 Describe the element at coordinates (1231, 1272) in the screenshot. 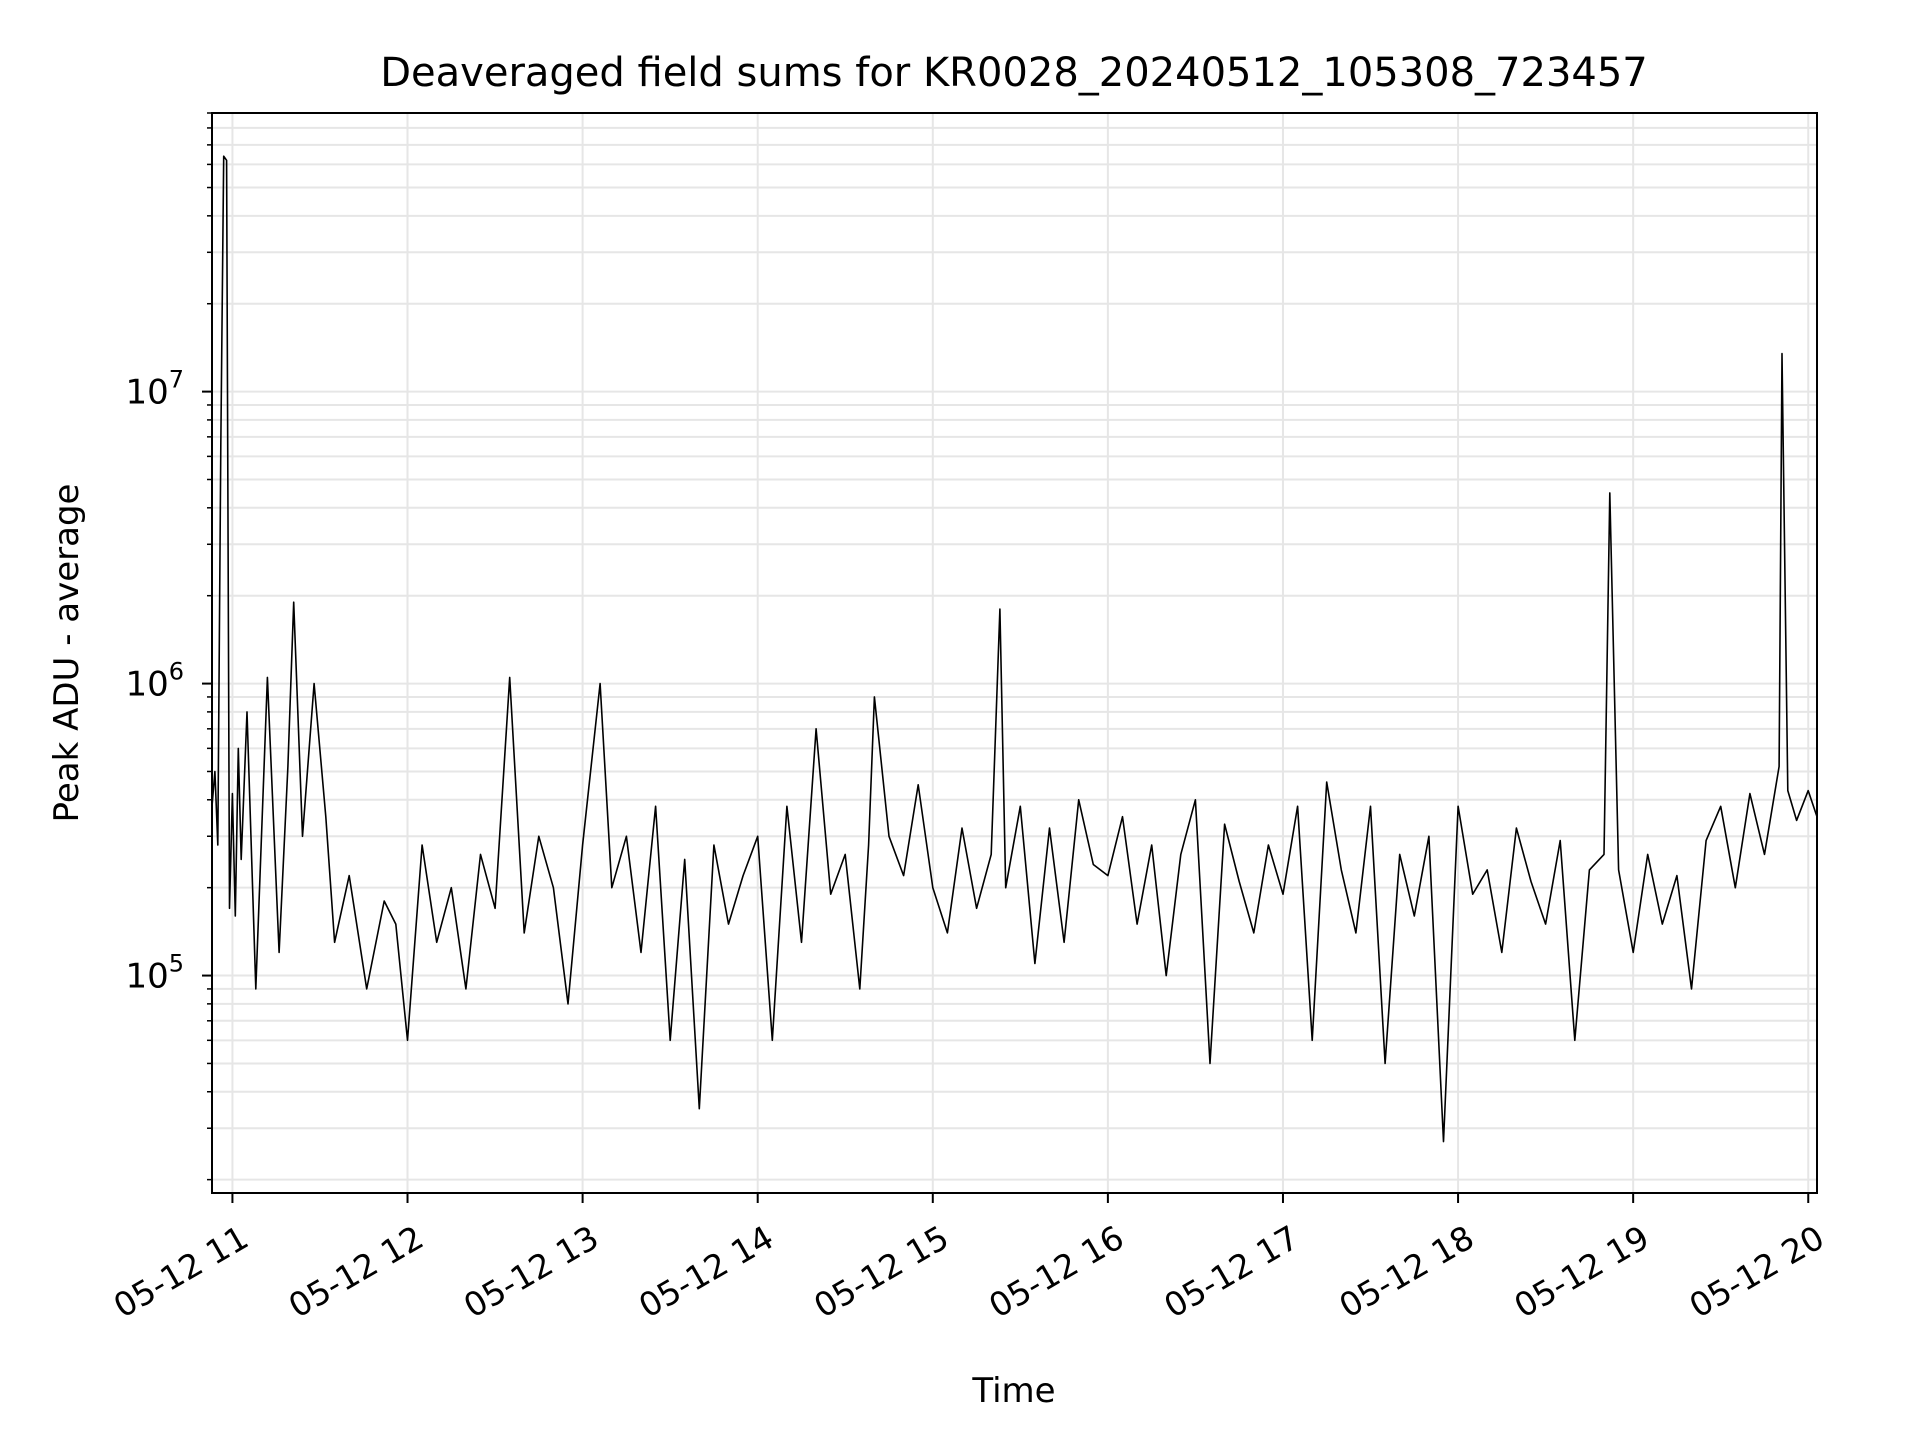

I see `x-tick-label: 05-12 17` at that location.